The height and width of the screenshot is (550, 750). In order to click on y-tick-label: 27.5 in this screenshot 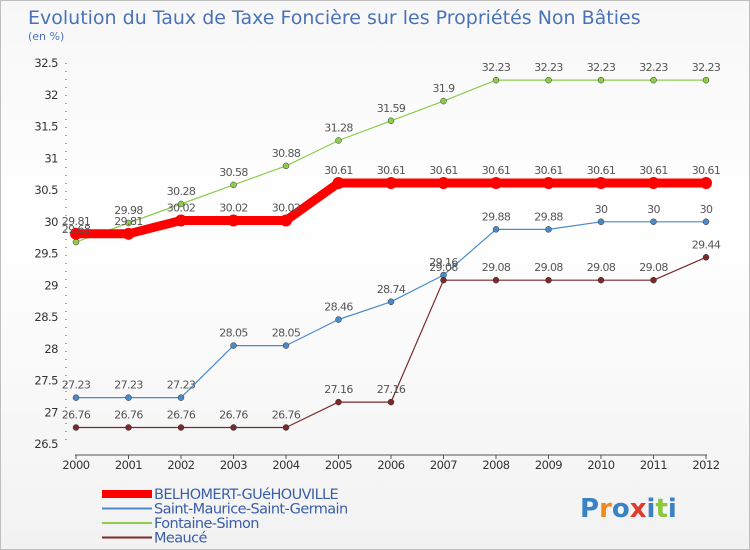, I will do `click(46, 381)`.